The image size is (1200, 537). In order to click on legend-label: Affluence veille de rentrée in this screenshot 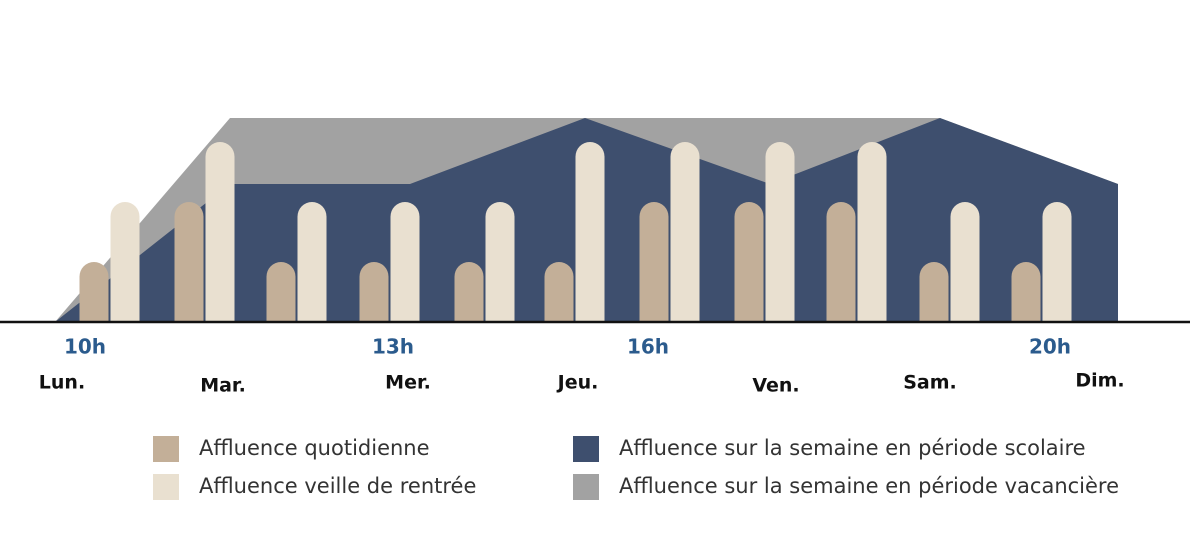, I will do `click(337, 486)`.